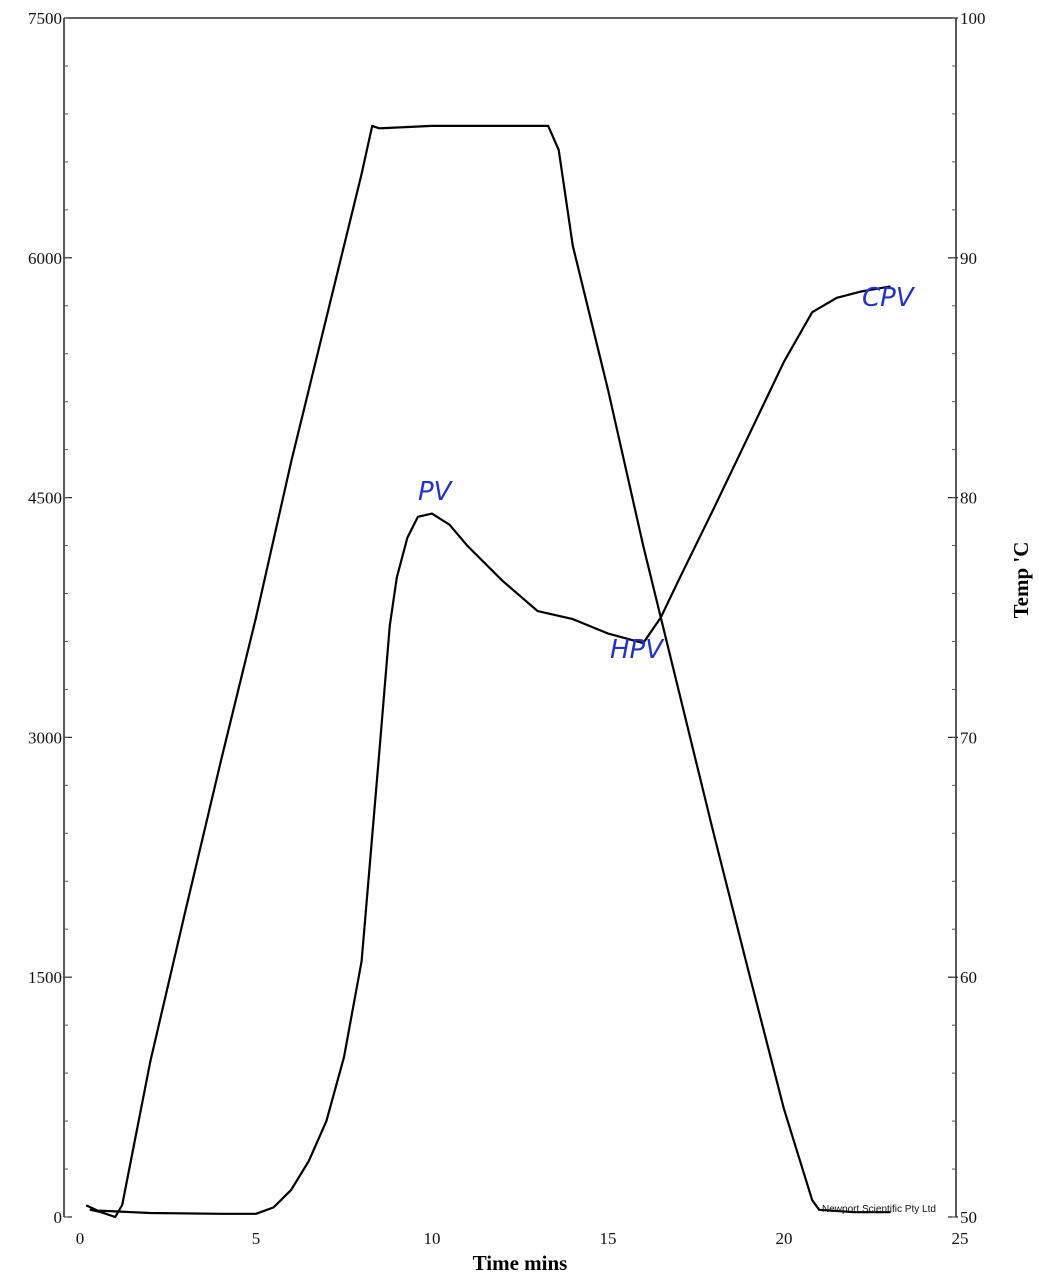  Describe the element at coordinates (637, 650) in the screenshot. I see `annotation-hpv: HPV` at that location.